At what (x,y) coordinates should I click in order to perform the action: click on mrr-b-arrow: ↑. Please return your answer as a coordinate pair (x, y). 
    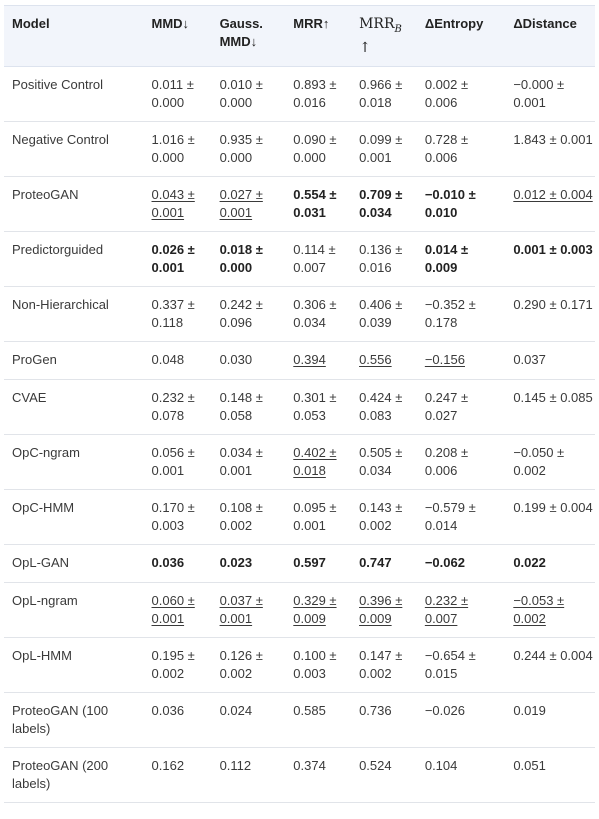
    Looking at the image, I should click on (365, 47).